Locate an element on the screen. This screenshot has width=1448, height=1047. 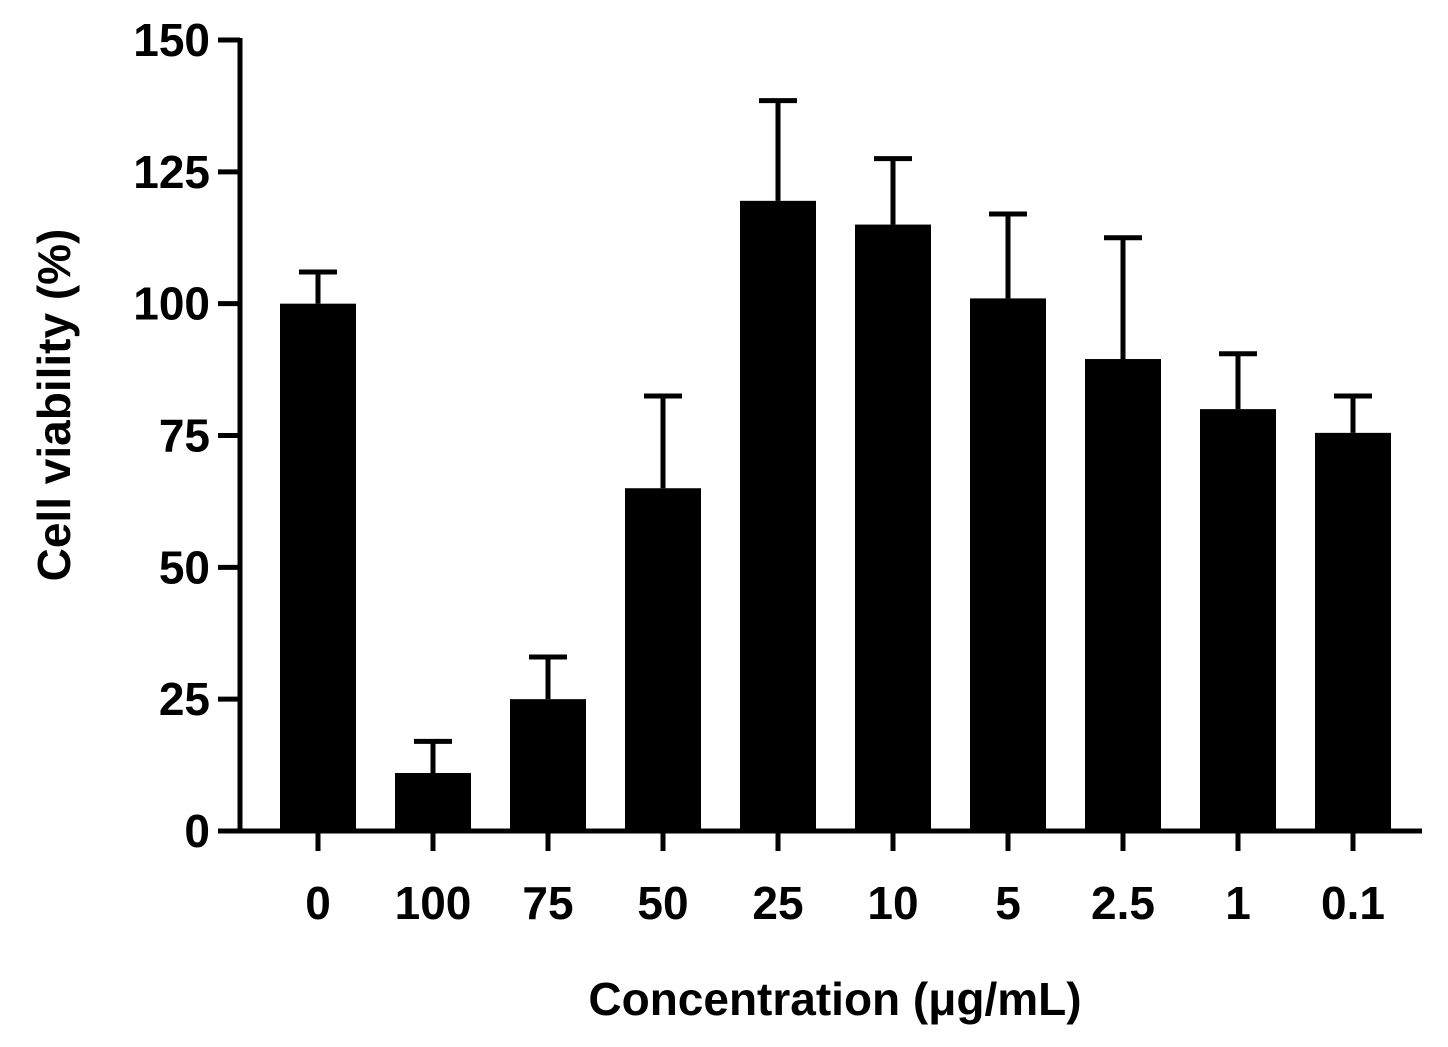
x-tick-label: 10 is located at coordinates (892, 903).